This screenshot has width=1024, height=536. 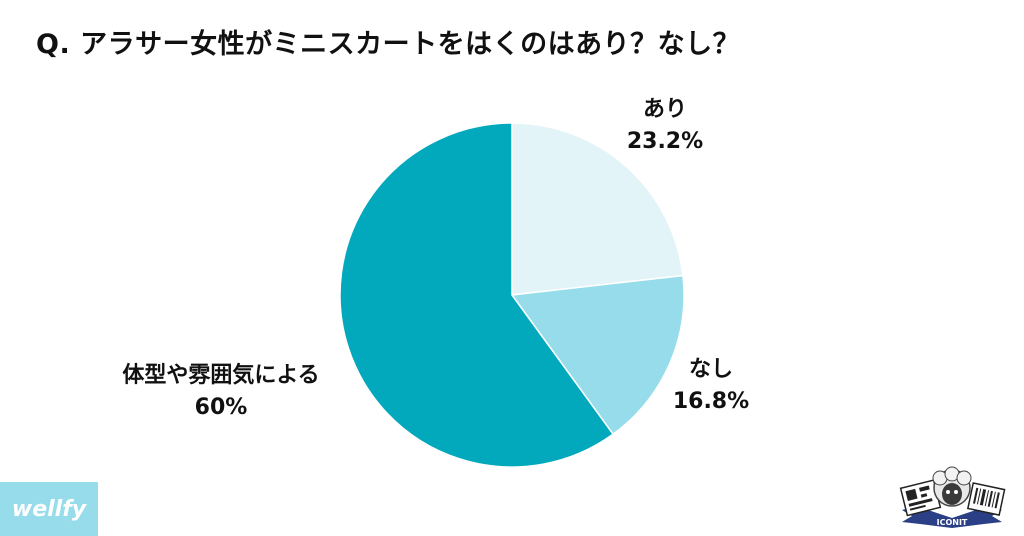 I want to click on slice-label-depends-value: 60%, so click(x=221, y=407).